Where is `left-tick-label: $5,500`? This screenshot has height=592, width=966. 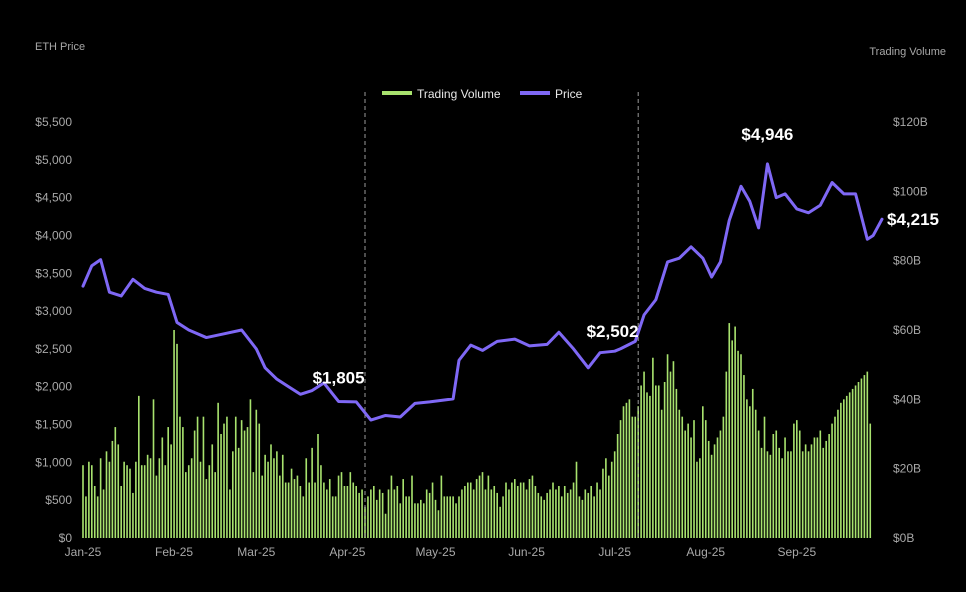
left-tick-label: $5,500 is located at coordinates (53, 122).